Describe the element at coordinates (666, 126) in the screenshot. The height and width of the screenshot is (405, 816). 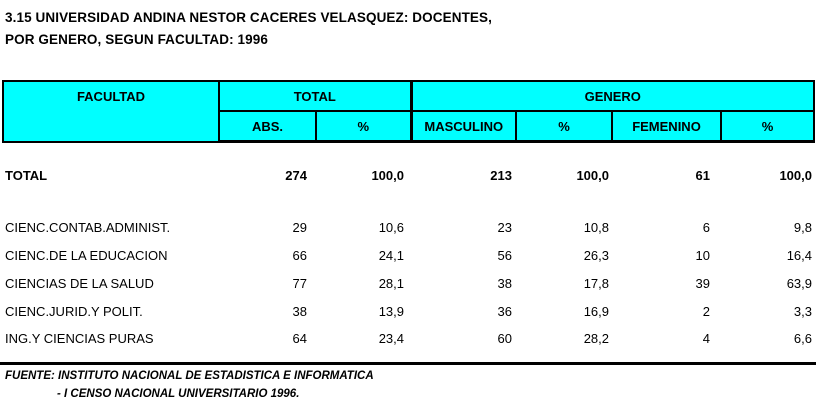
I see `header-femenino: FEMENINO` at that location.